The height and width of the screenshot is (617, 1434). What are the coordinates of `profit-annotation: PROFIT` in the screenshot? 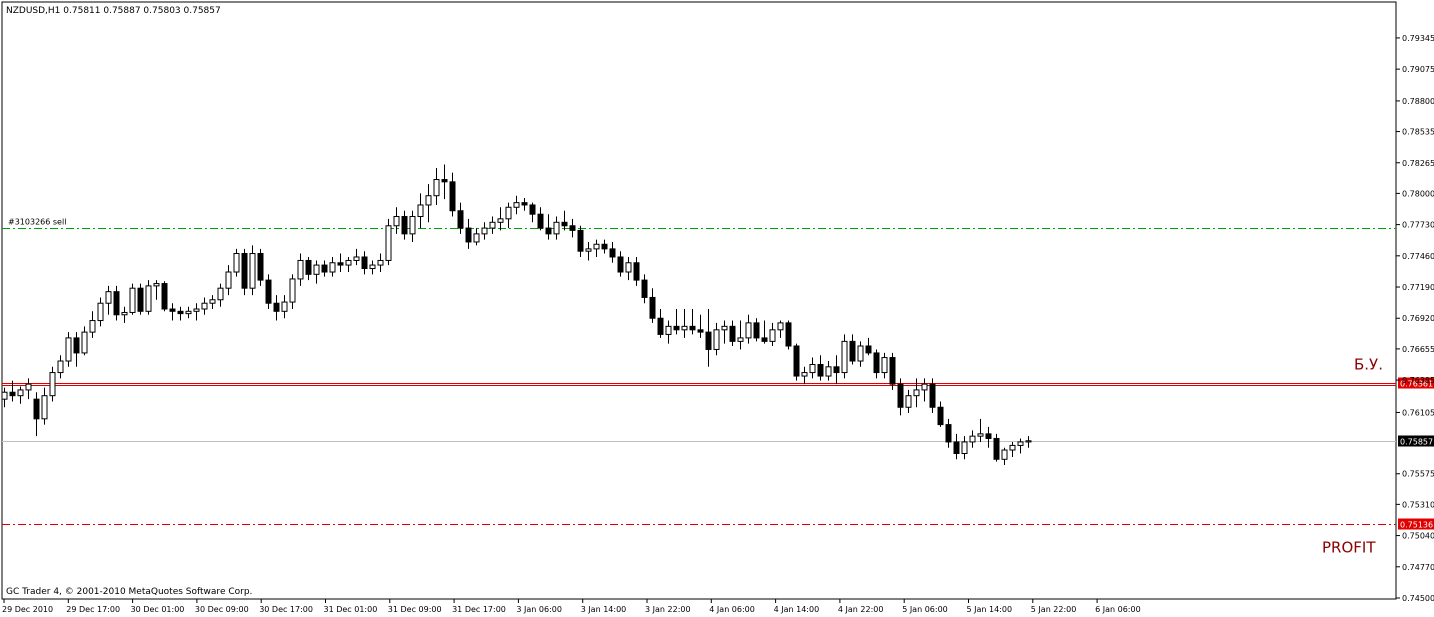 It's located at (1349, 548).